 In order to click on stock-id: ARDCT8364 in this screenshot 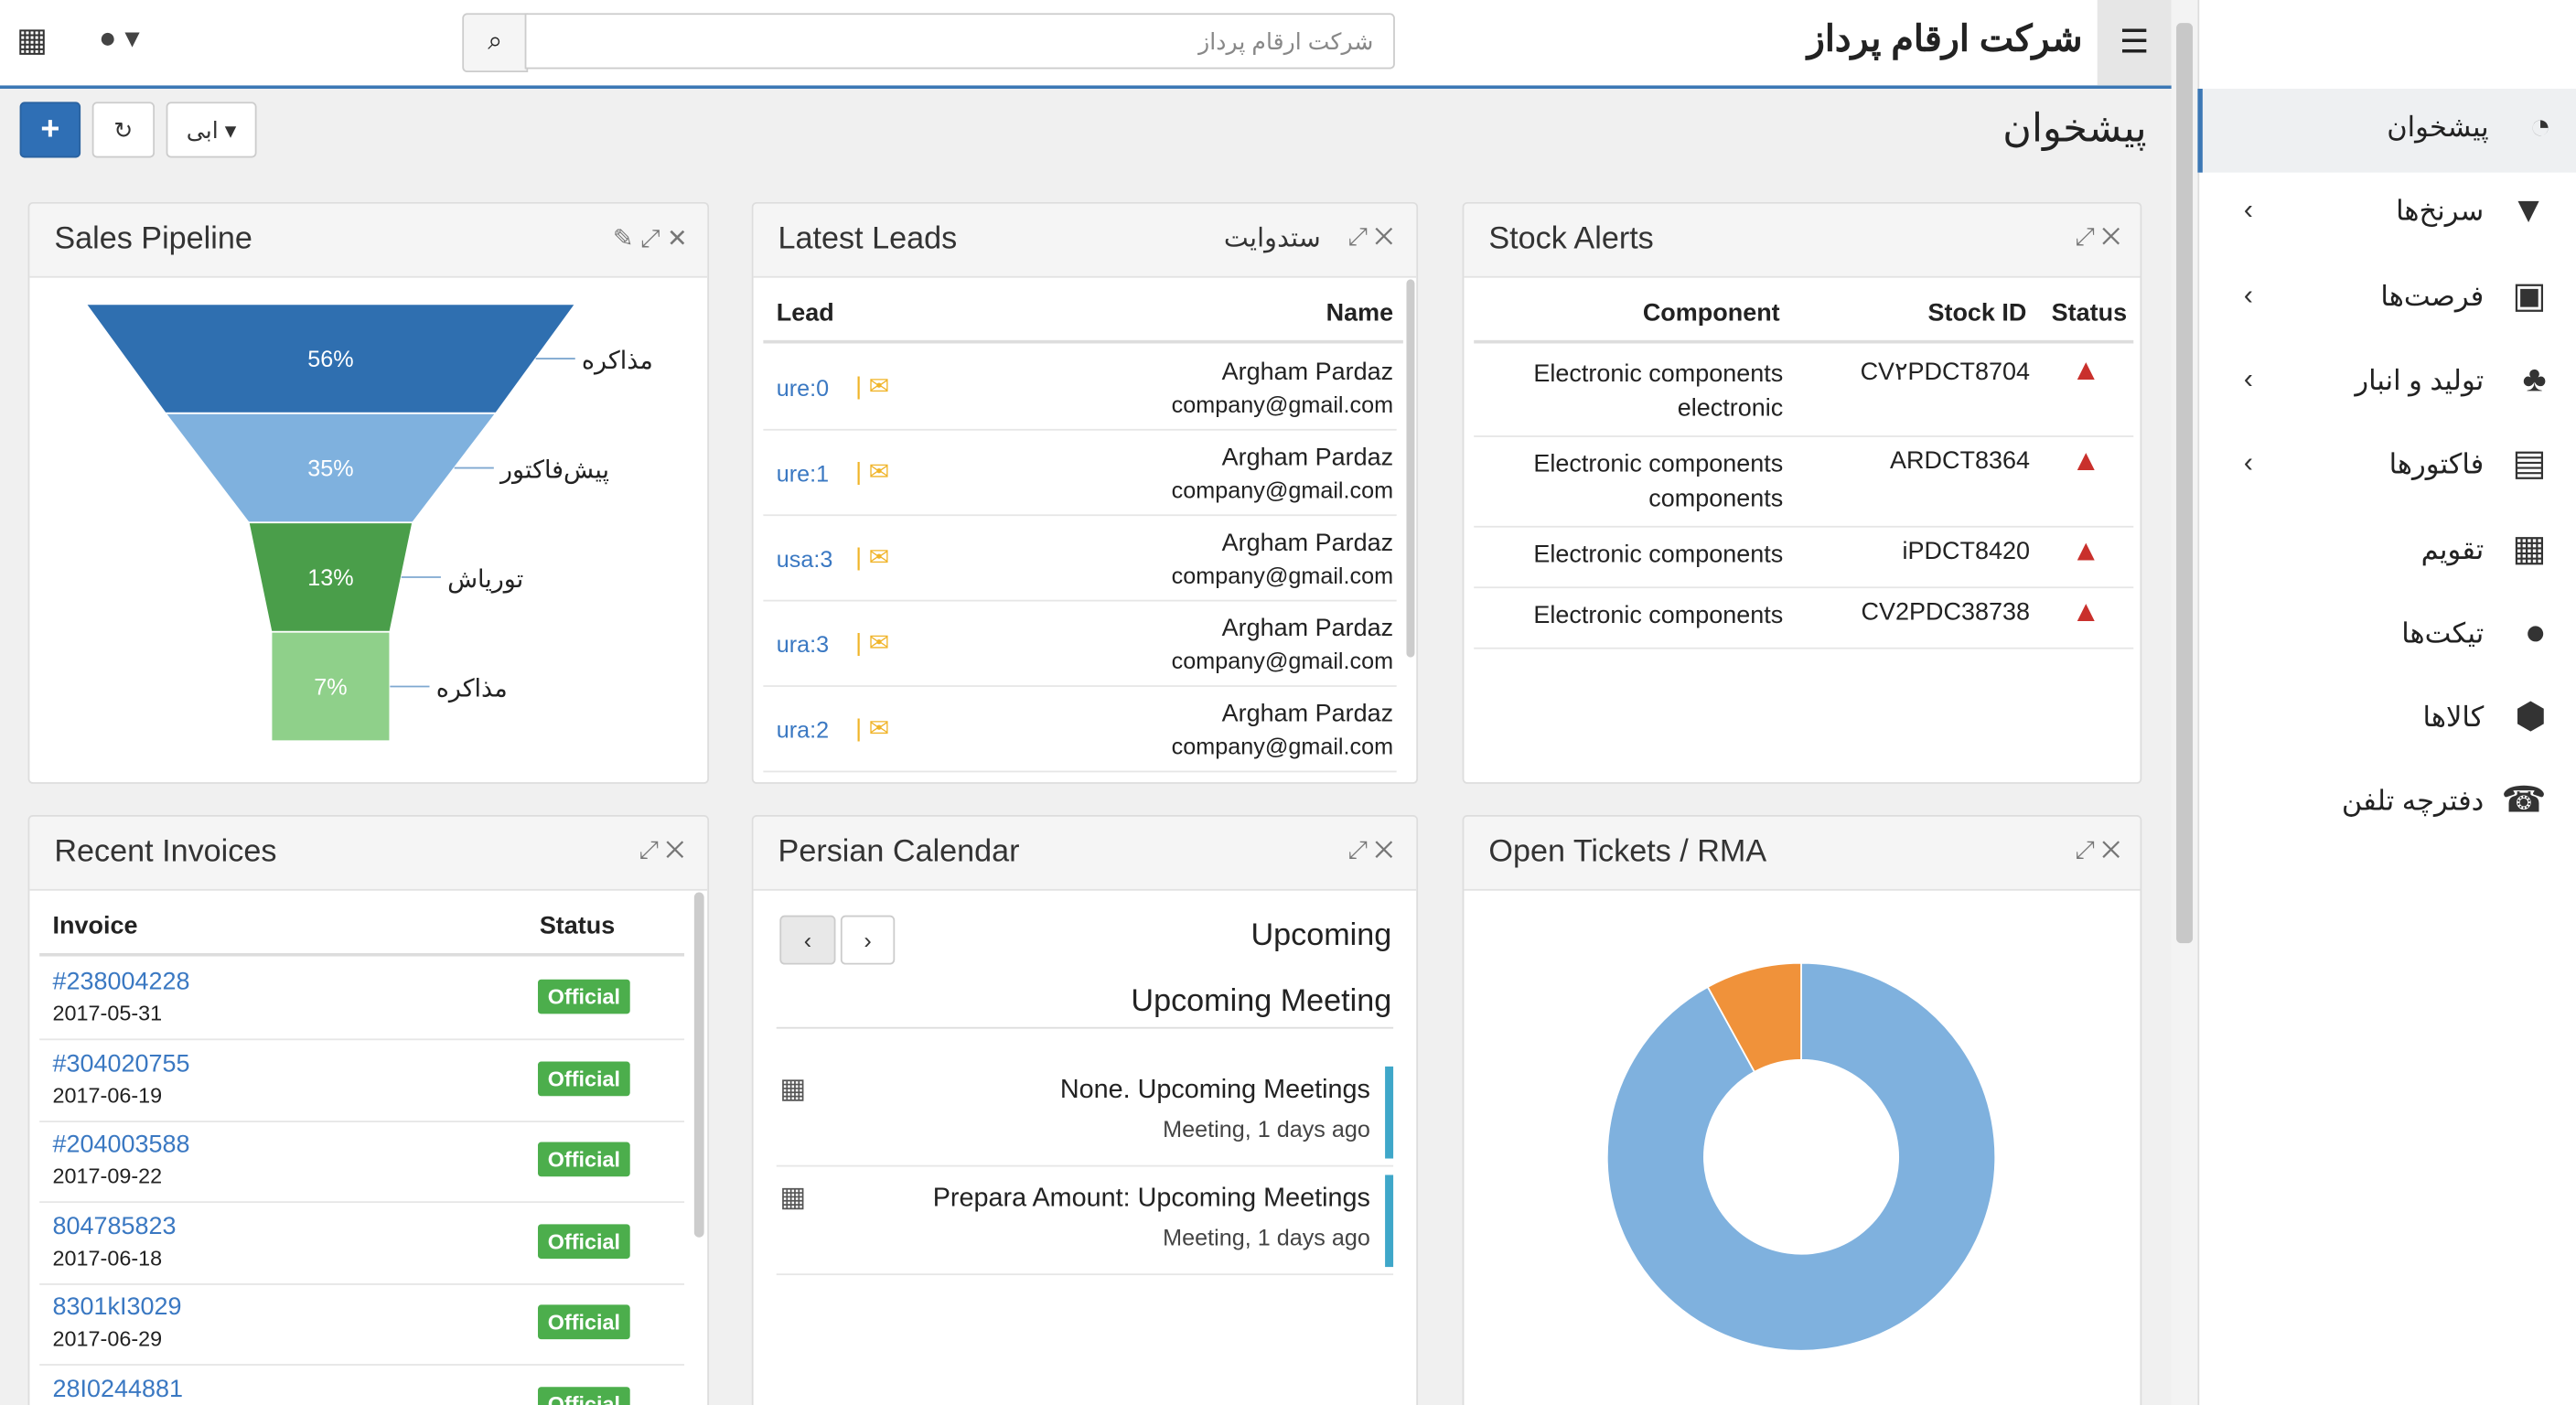, I will do `click(1960, 461)`.